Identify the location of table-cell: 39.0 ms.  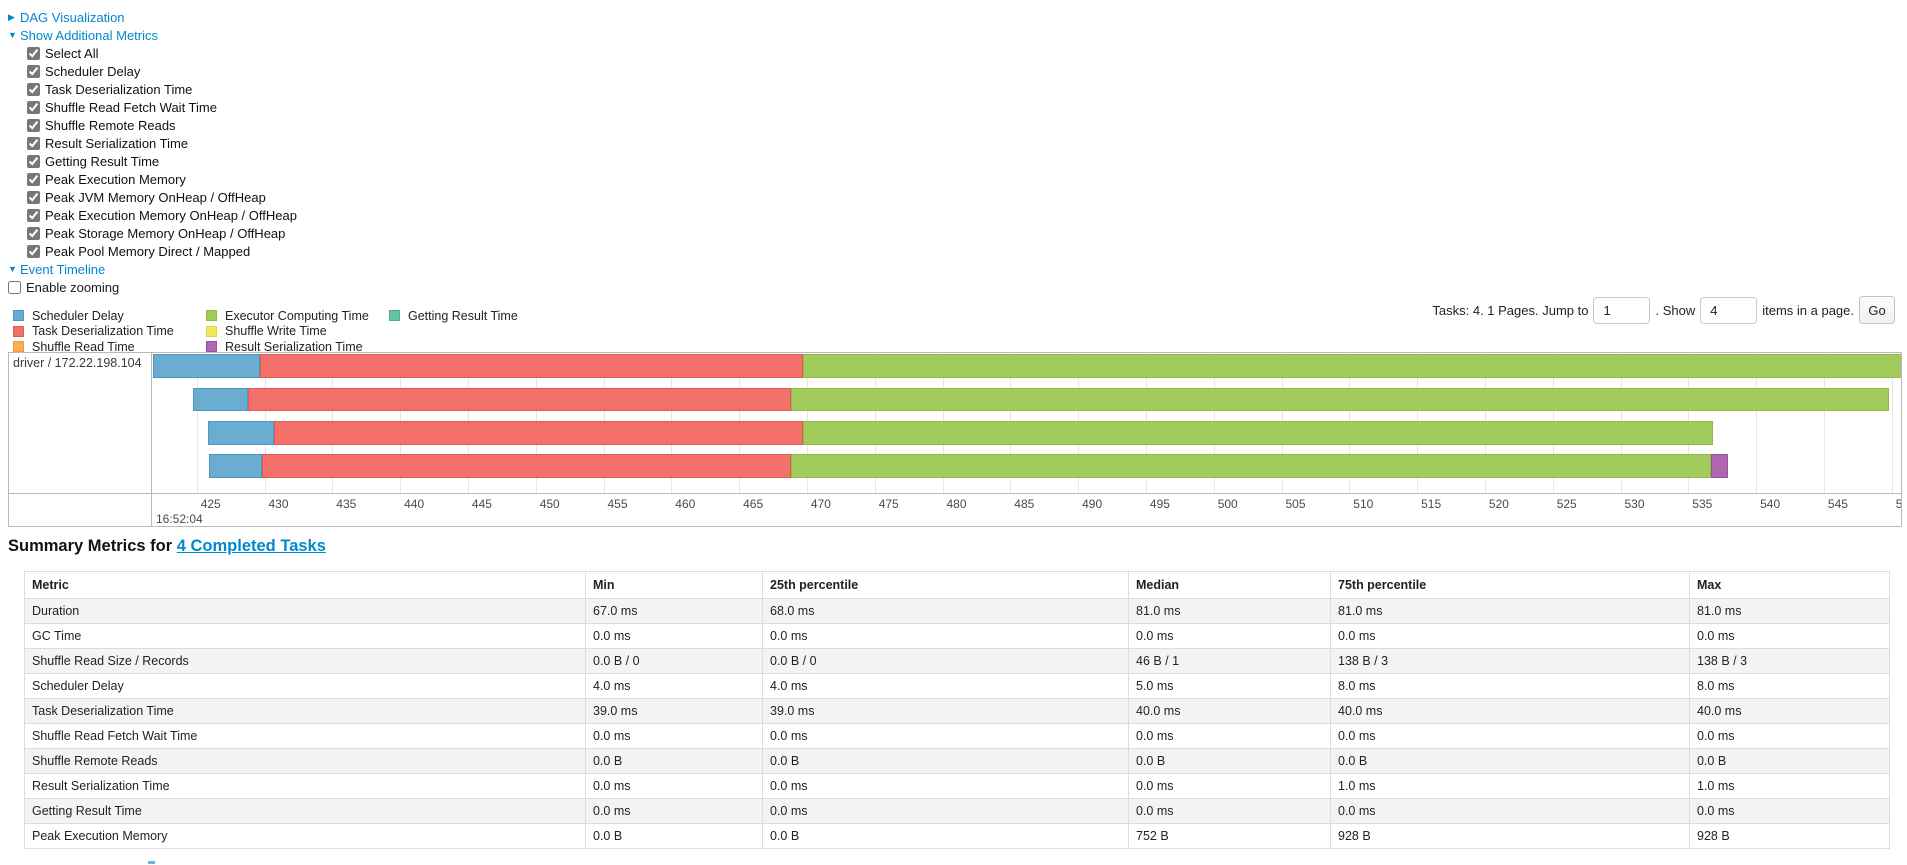
(946, 711).